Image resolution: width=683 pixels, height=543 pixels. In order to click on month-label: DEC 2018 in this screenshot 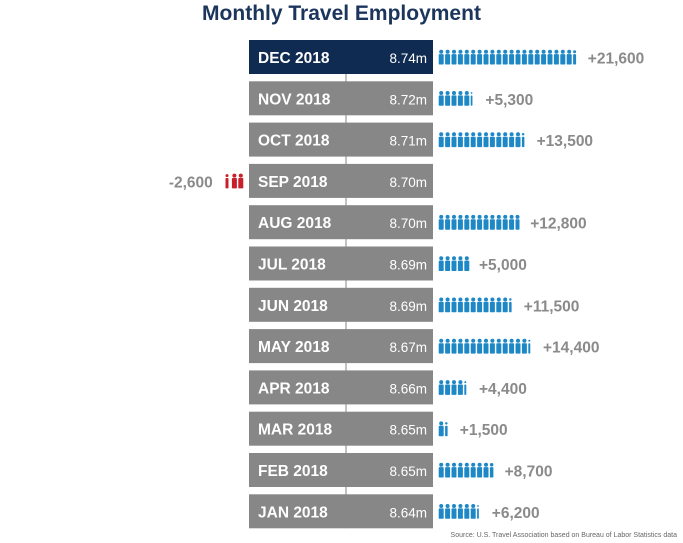, I will do `click(294, 58)`.